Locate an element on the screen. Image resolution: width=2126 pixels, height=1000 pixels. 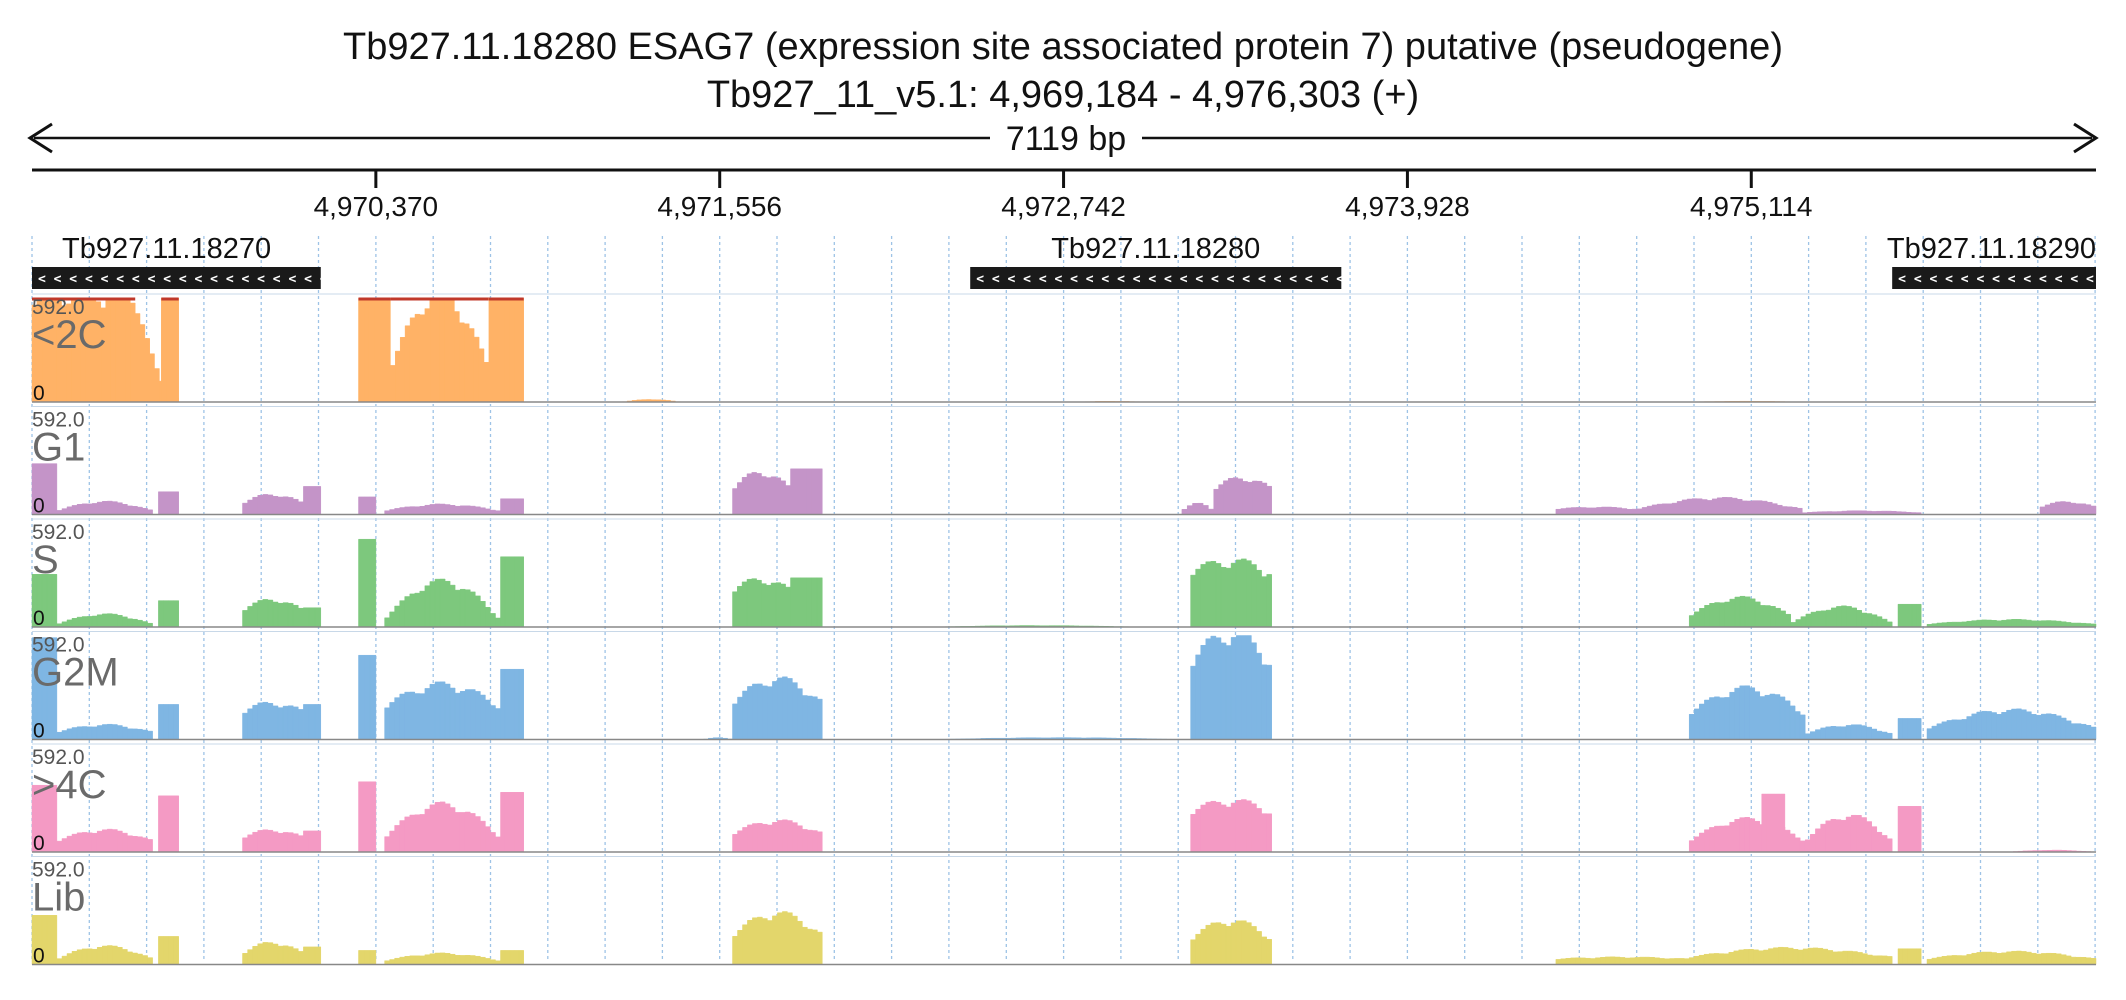
span-length: 7119 bp is located at coordinates (1066, 139).